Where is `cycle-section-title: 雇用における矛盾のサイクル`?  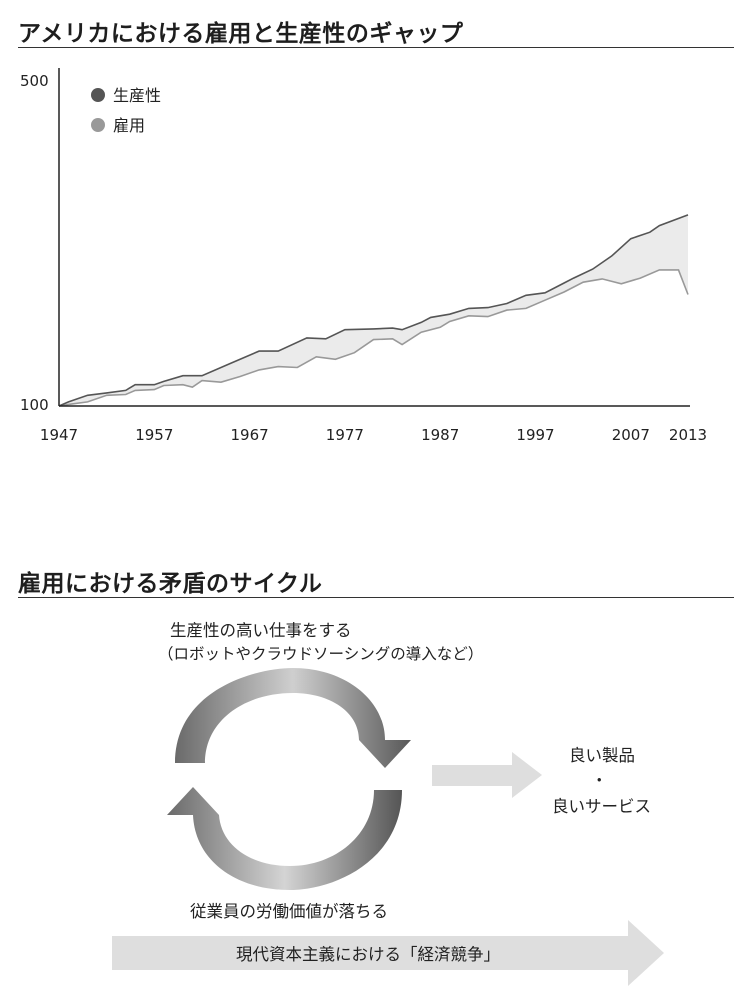 cycle-section-title: 雇用における矛盾のサイクル is located at coordinates (170, 584).